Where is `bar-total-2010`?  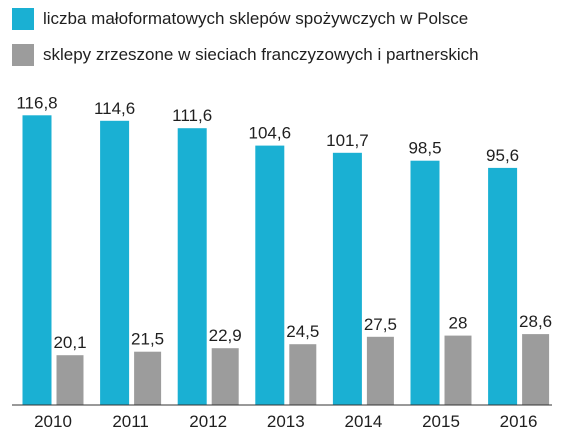 bar-total-2010 is located at coordinates (37, 260).